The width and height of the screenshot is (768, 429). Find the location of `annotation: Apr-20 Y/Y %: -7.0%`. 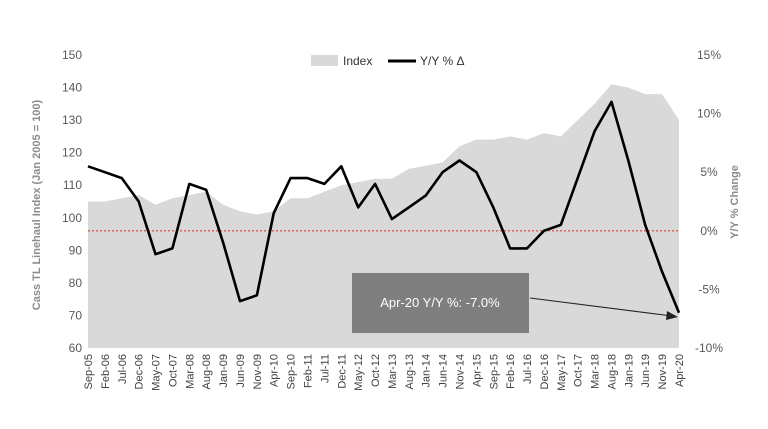

annotation: Apr-20 Y/Y %: -7.0% is located at coordinates (515, 303).